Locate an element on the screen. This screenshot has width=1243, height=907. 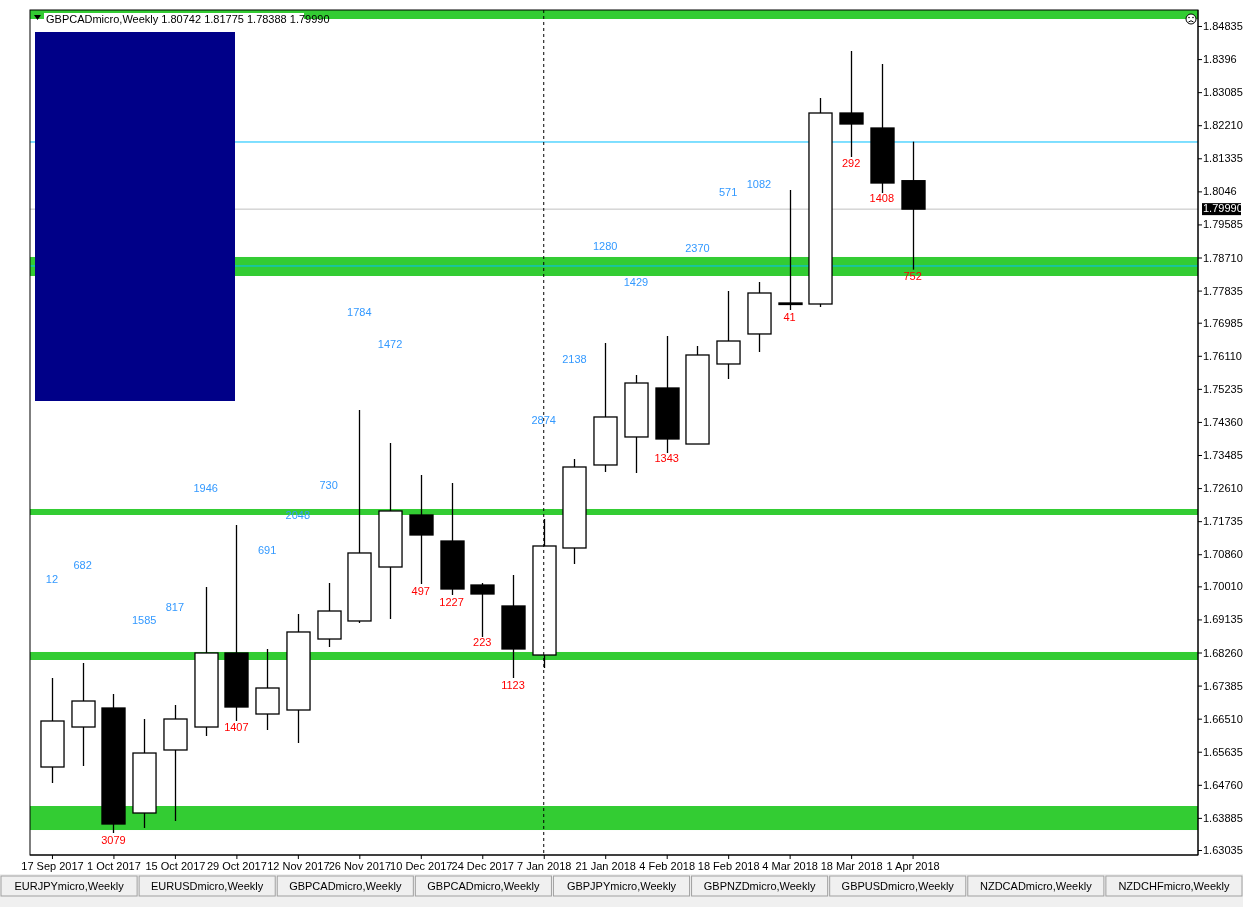
annotation: 41 is located at coordinates (789, 317).